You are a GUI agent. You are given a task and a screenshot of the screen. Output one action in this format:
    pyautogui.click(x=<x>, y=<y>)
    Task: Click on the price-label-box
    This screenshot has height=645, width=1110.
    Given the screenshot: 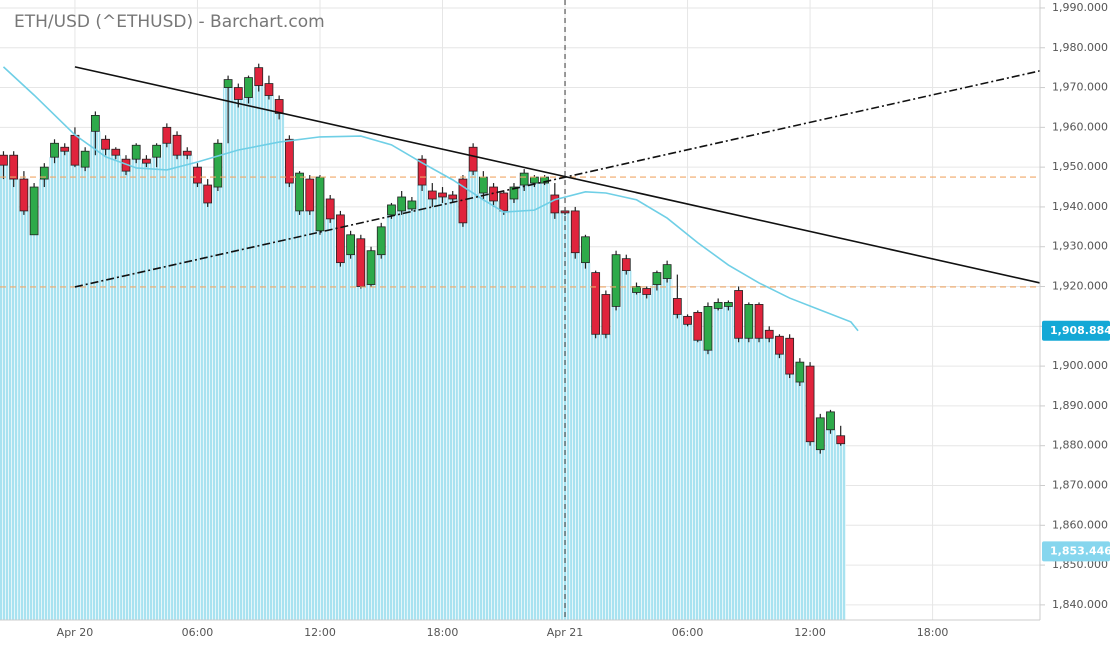 What is the action you would take?
    pyautogui.click(x=1076, y=330)
    